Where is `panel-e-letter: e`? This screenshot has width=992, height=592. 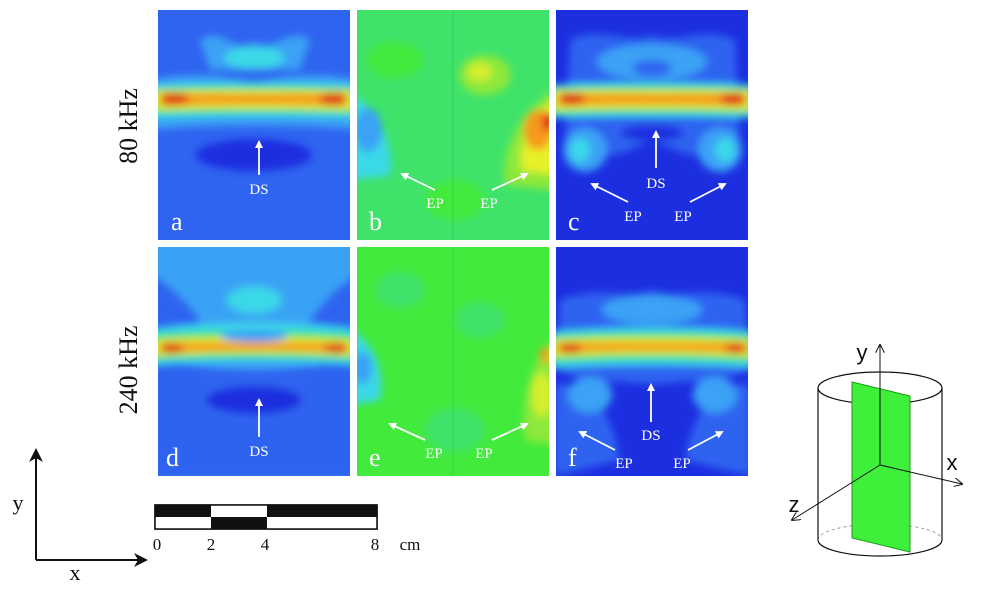
panel-e-letter: e is located at coordinates (375, 457).